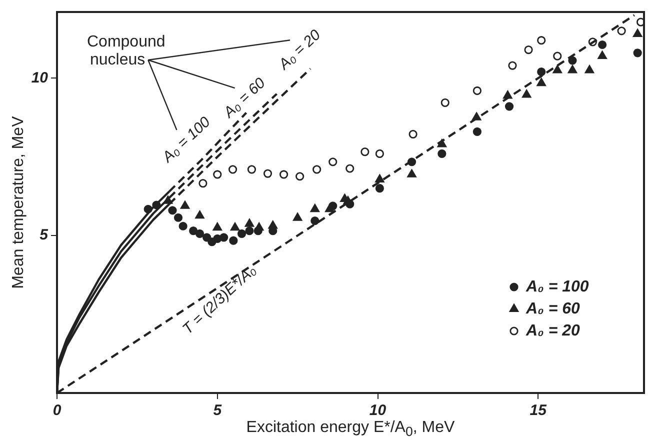 The image size is (661, 444). I want to click on x-tick-label: 15, so click(539, 411).